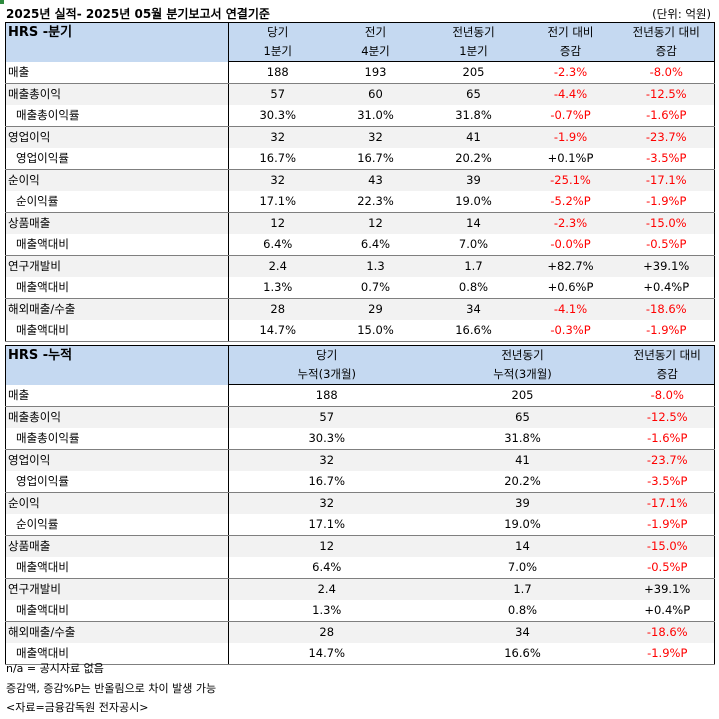  I want to click on value-cell: -3.5%P, so click(666, 159).